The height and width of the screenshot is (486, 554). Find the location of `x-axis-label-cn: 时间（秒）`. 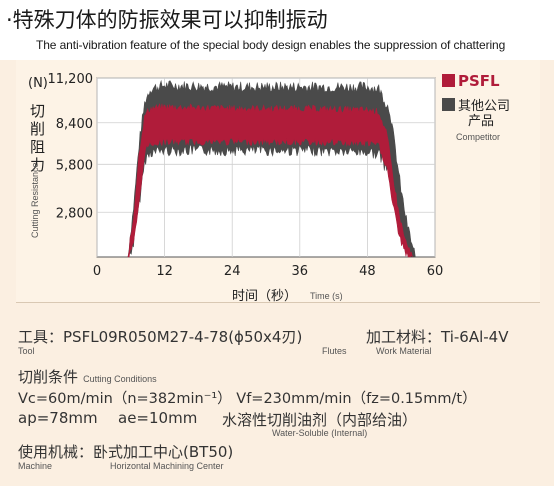

x-axis-label-cn: 时间（秒） is located at coordinates (264, 295).